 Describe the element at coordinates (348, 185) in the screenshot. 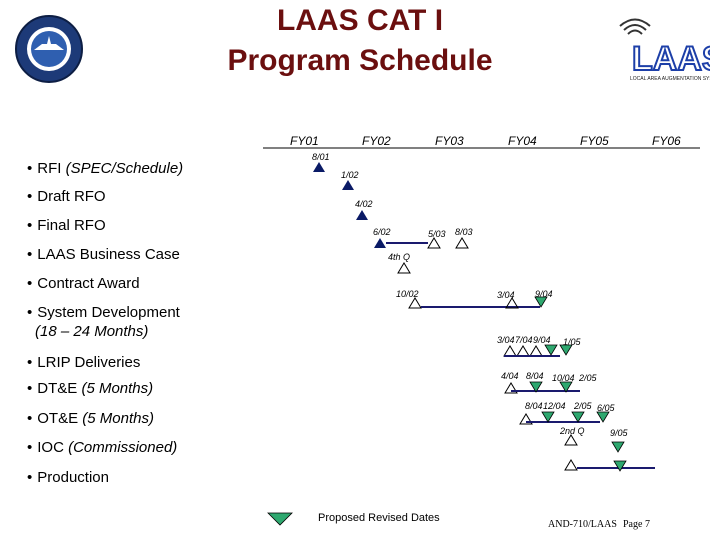

I see `milestone-draft-rfo` at that location.